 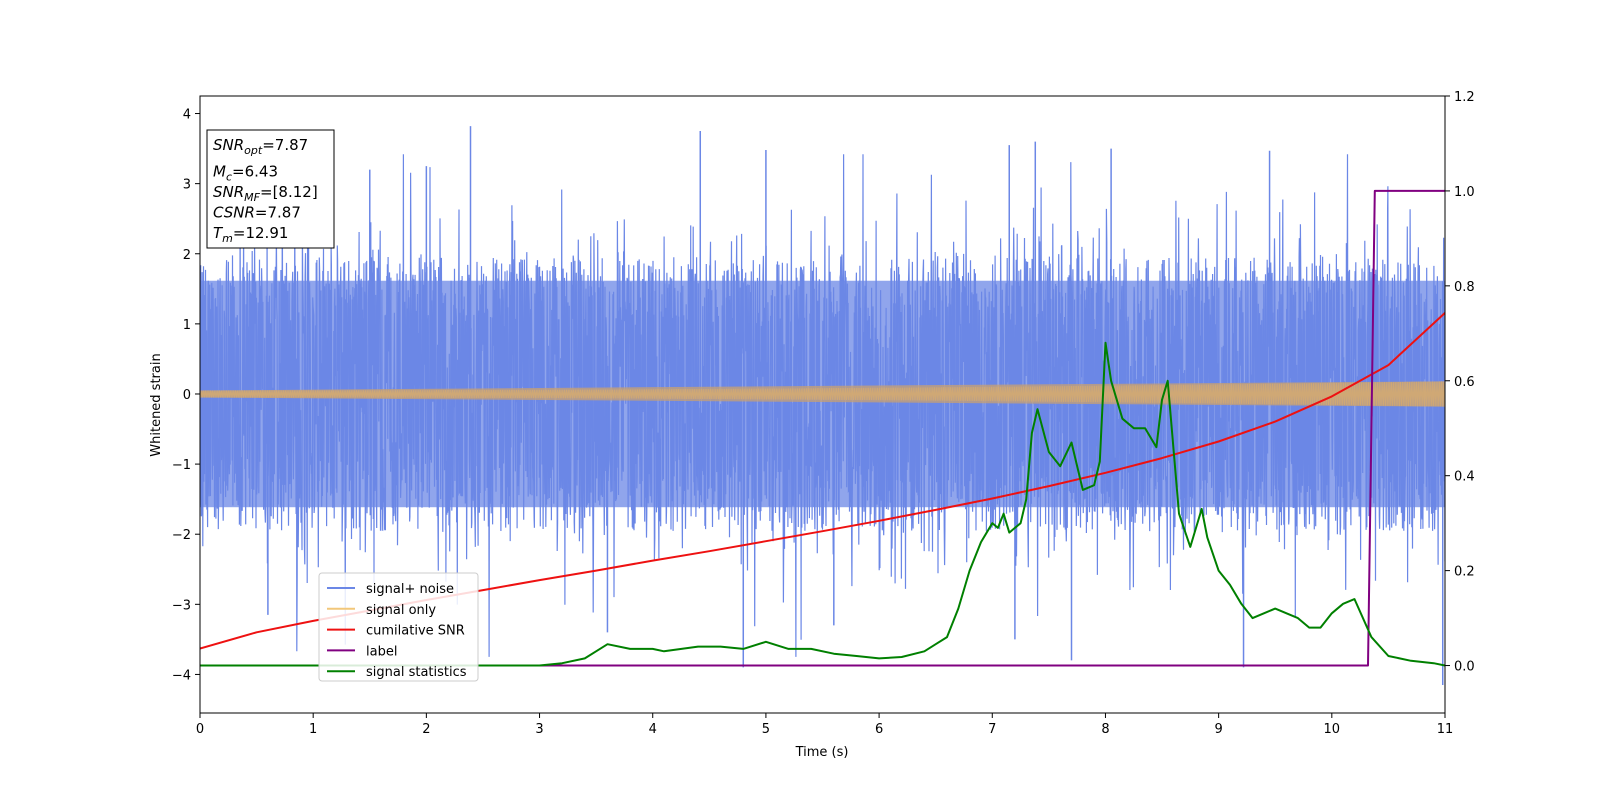 I want to click on y2-tick-label: 1.2, so click(x=1464, y=97).